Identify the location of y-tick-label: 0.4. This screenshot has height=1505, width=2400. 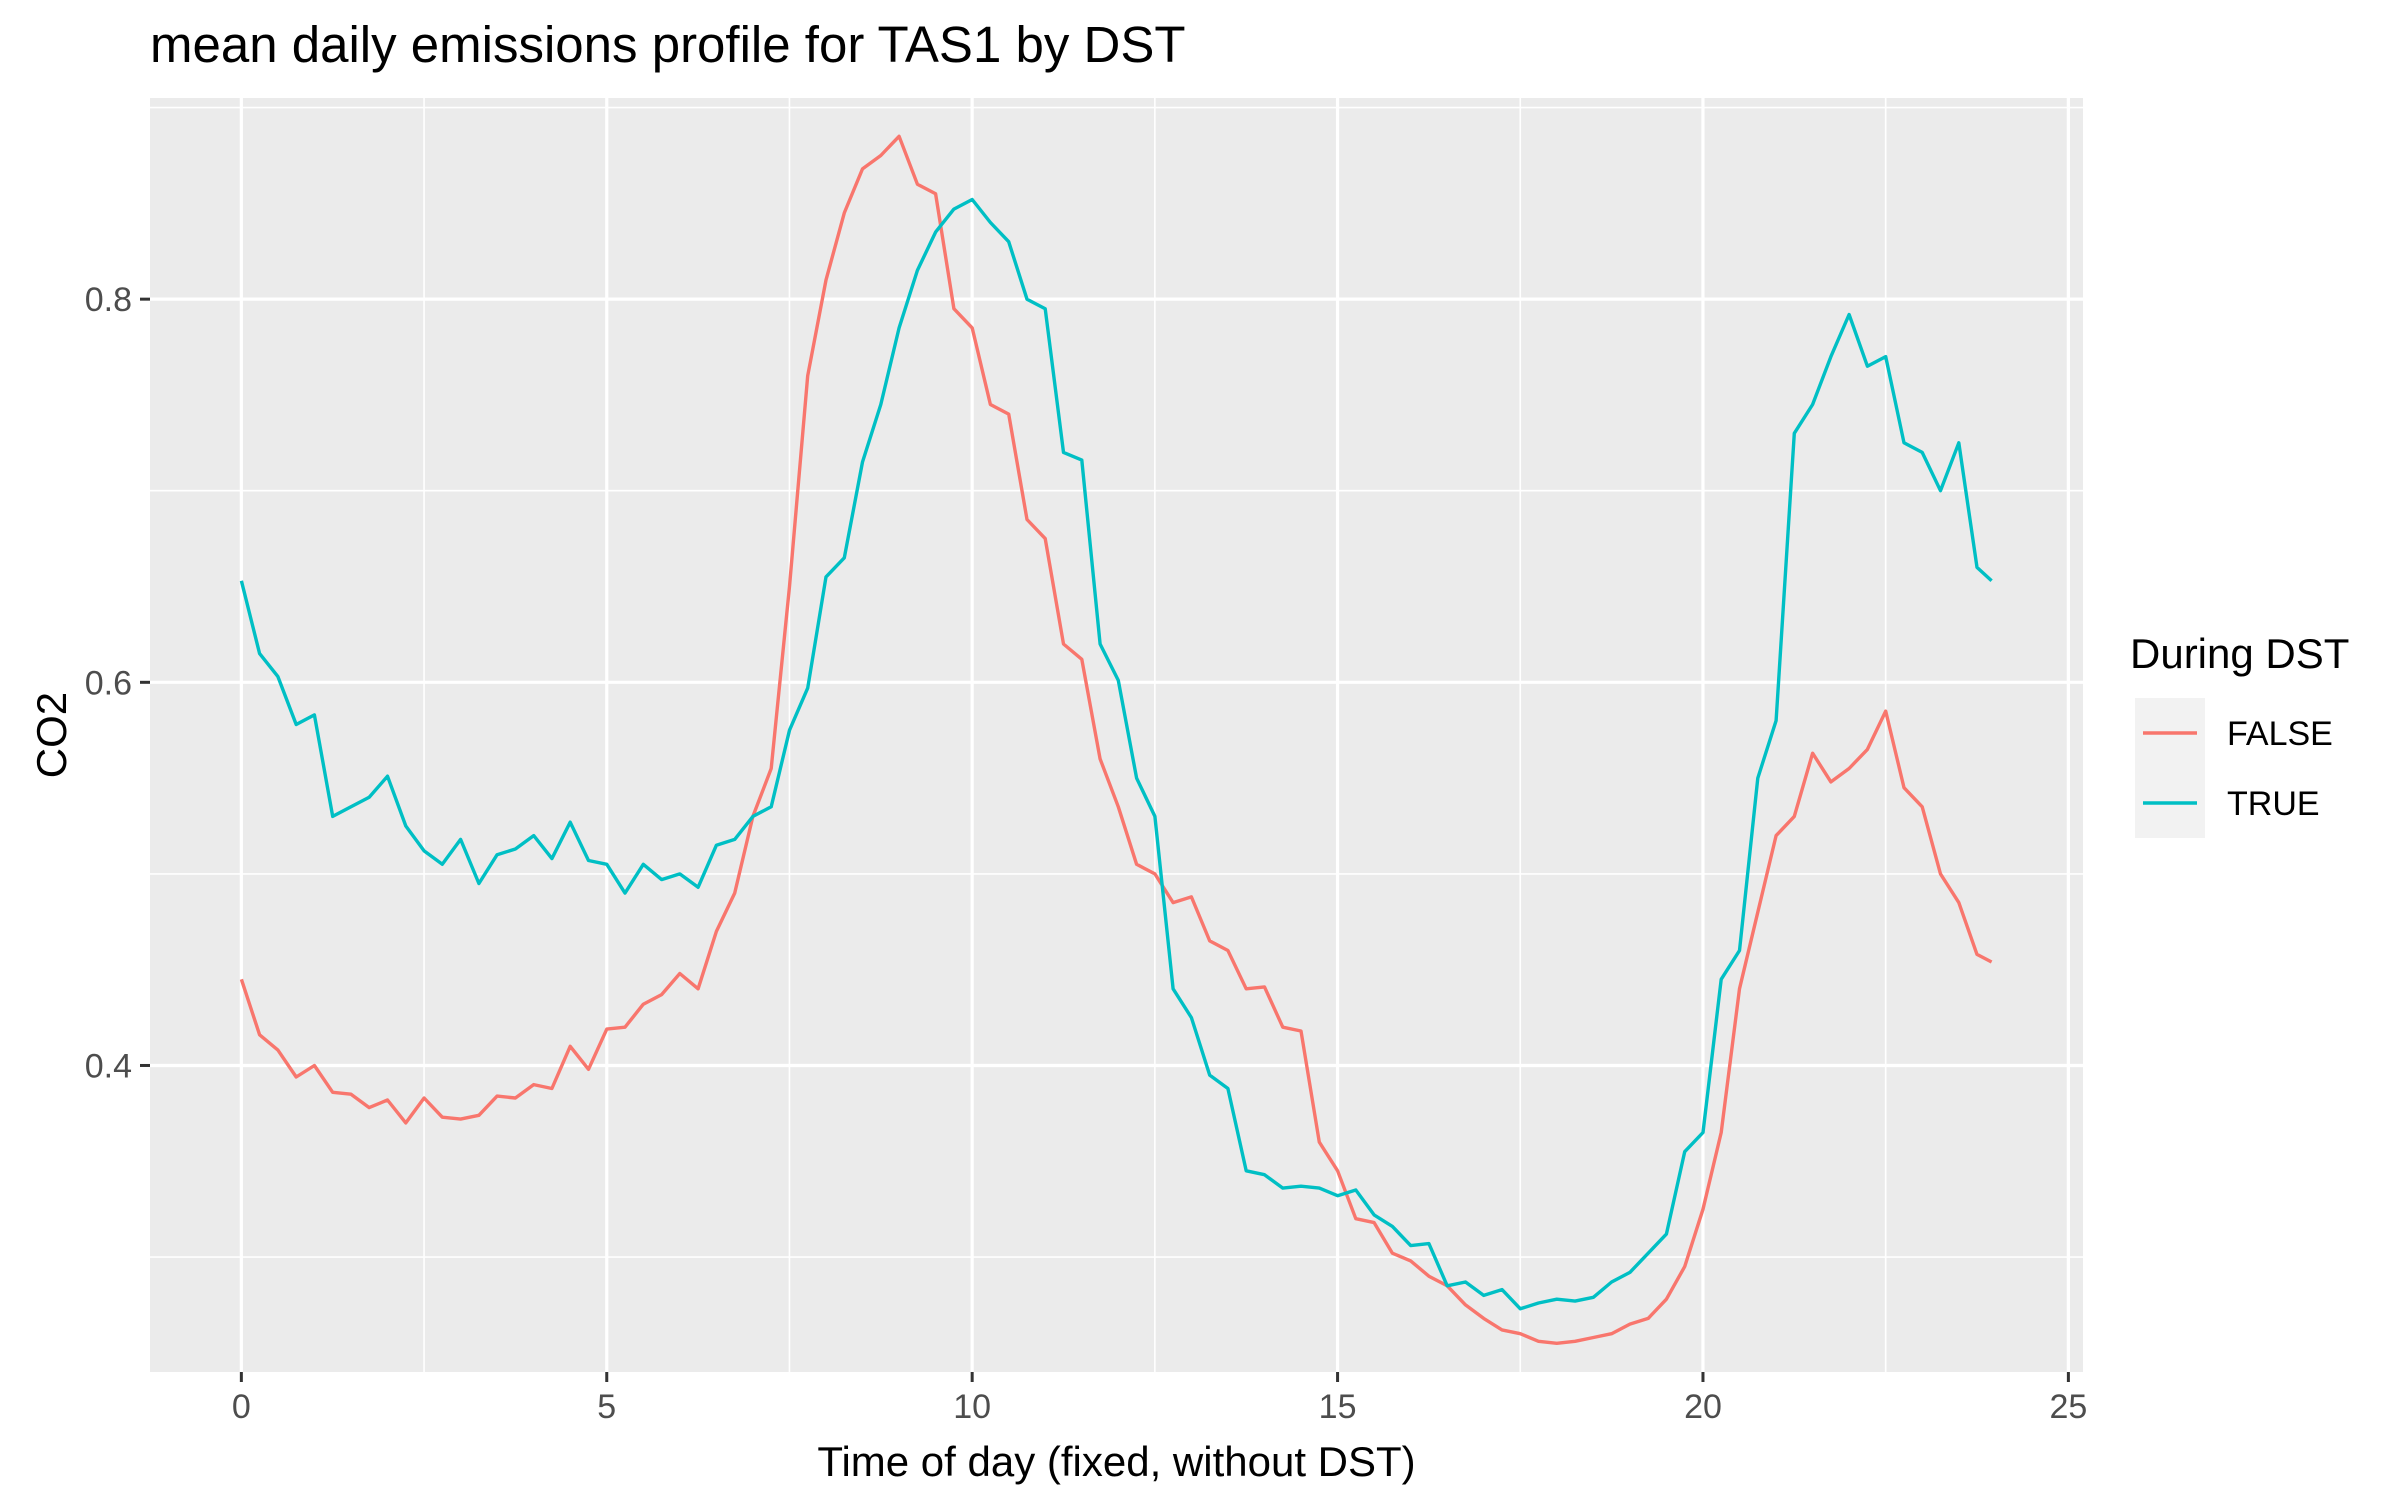
(108, 1066).